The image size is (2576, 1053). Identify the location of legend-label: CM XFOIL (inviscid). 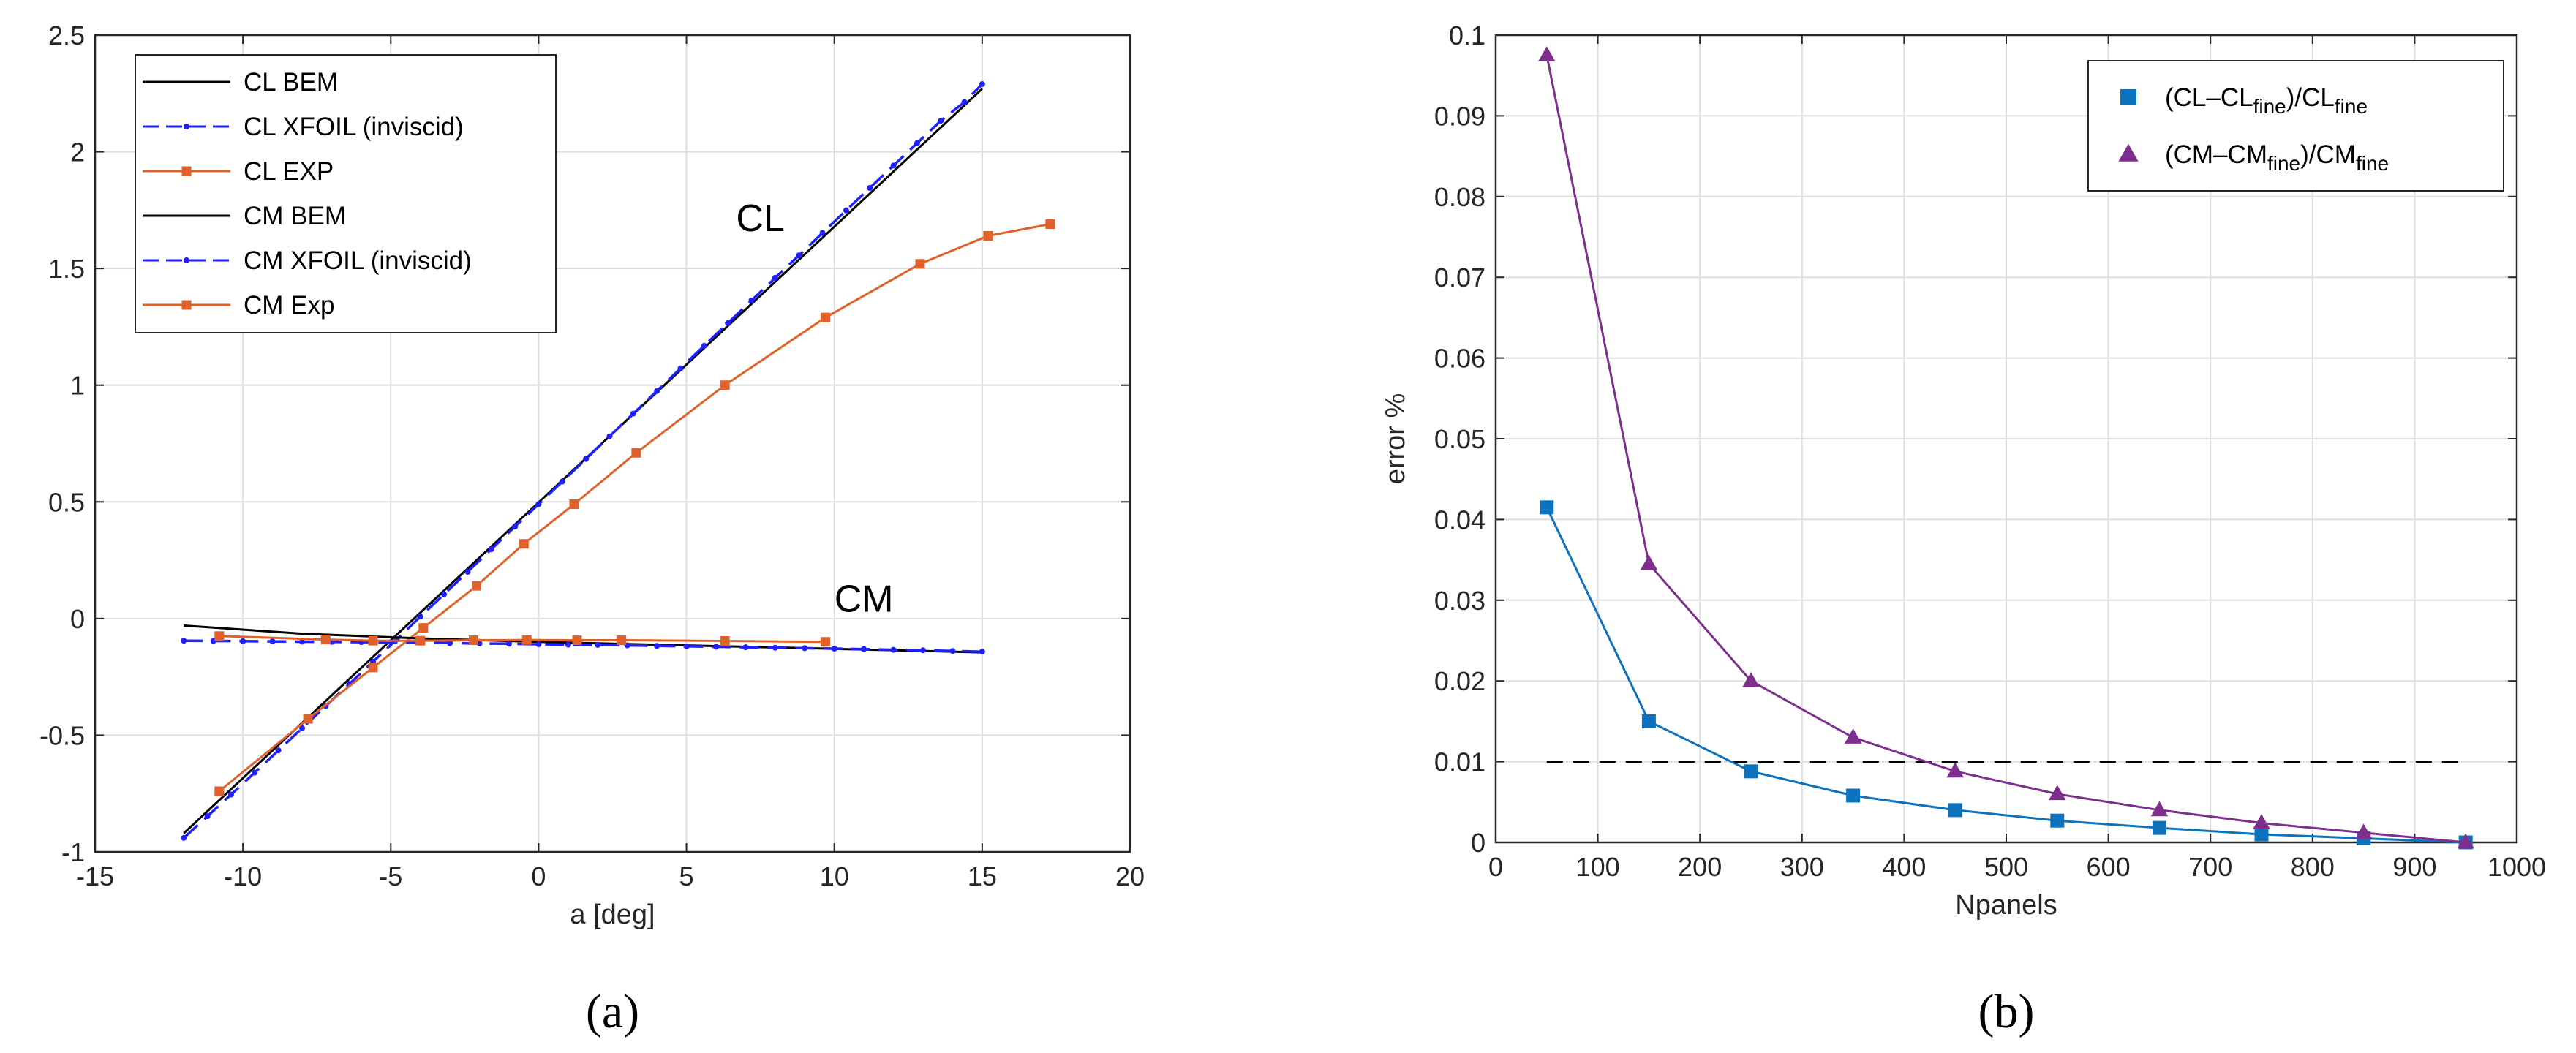
(358, 260).